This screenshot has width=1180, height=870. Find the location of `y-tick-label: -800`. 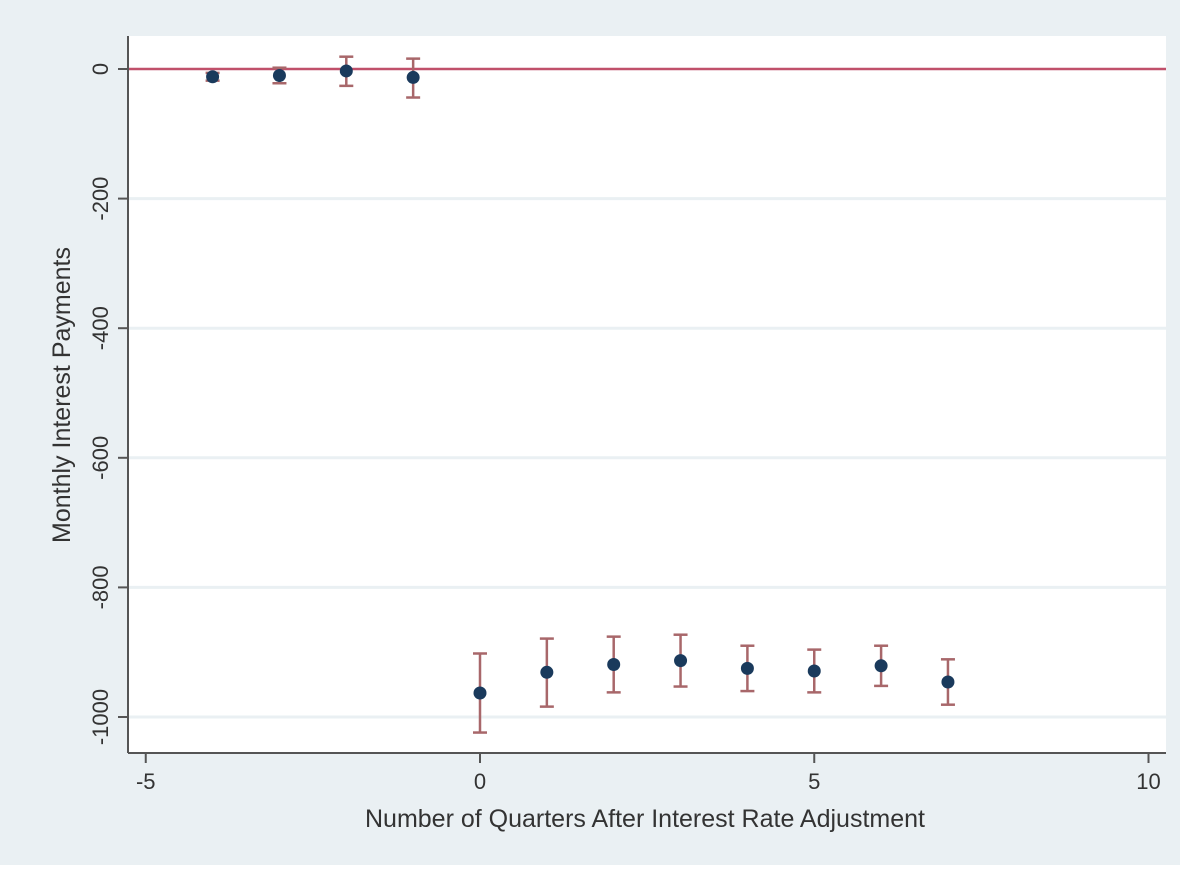

y-tick-label: -800 is located at coordinates (100, 587).